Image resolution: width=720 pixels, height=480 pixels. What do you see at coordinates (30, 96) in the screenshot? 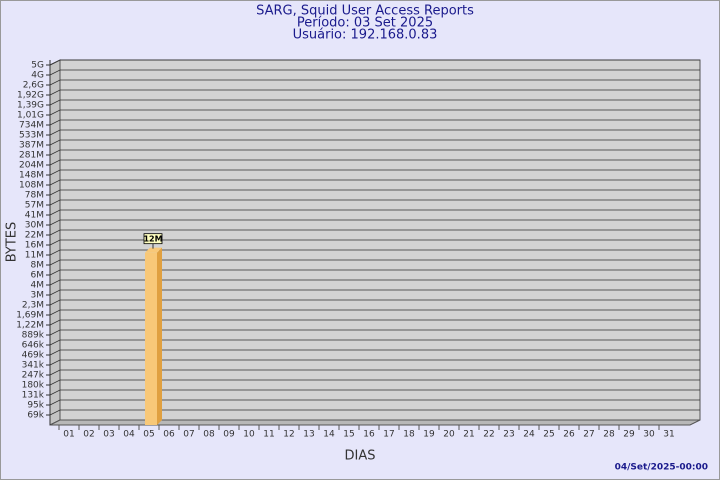
I see `y-tick-label: 1,92G` at bounding box center [30, 96].